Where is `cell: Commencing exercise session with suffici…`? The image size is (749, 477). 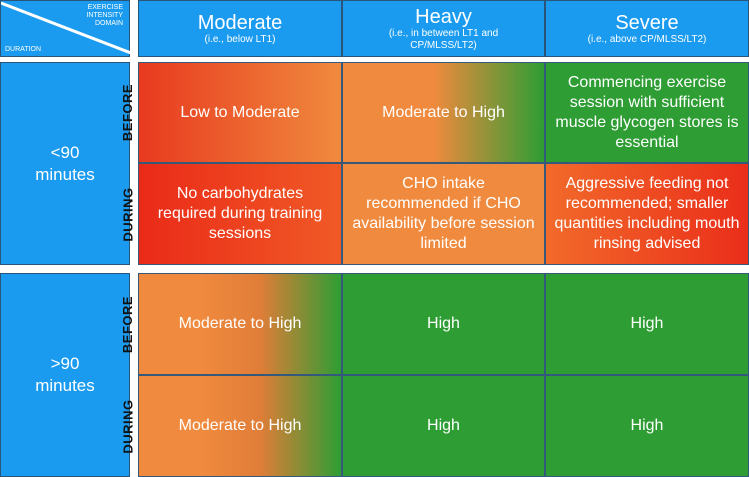
cell: Commencing exercise session with suffici… is located at coordinates (647, 112).